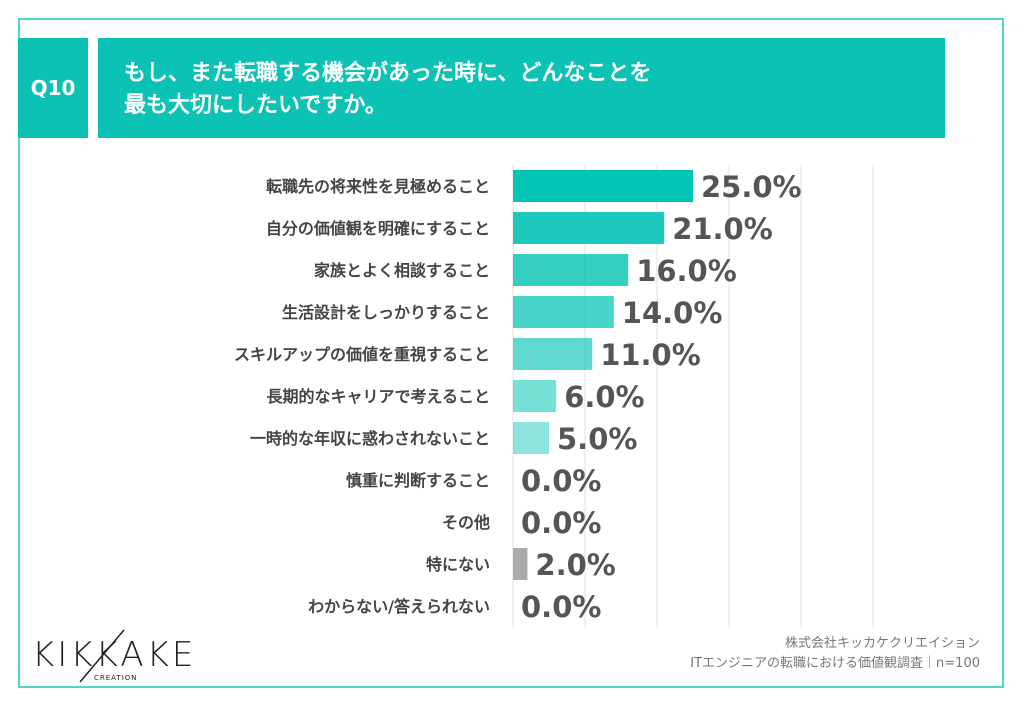  What do you see at coordinates (686, 271) in the screenshot?
I see `value-label: 16.0%` at bounding box center [686, 271].